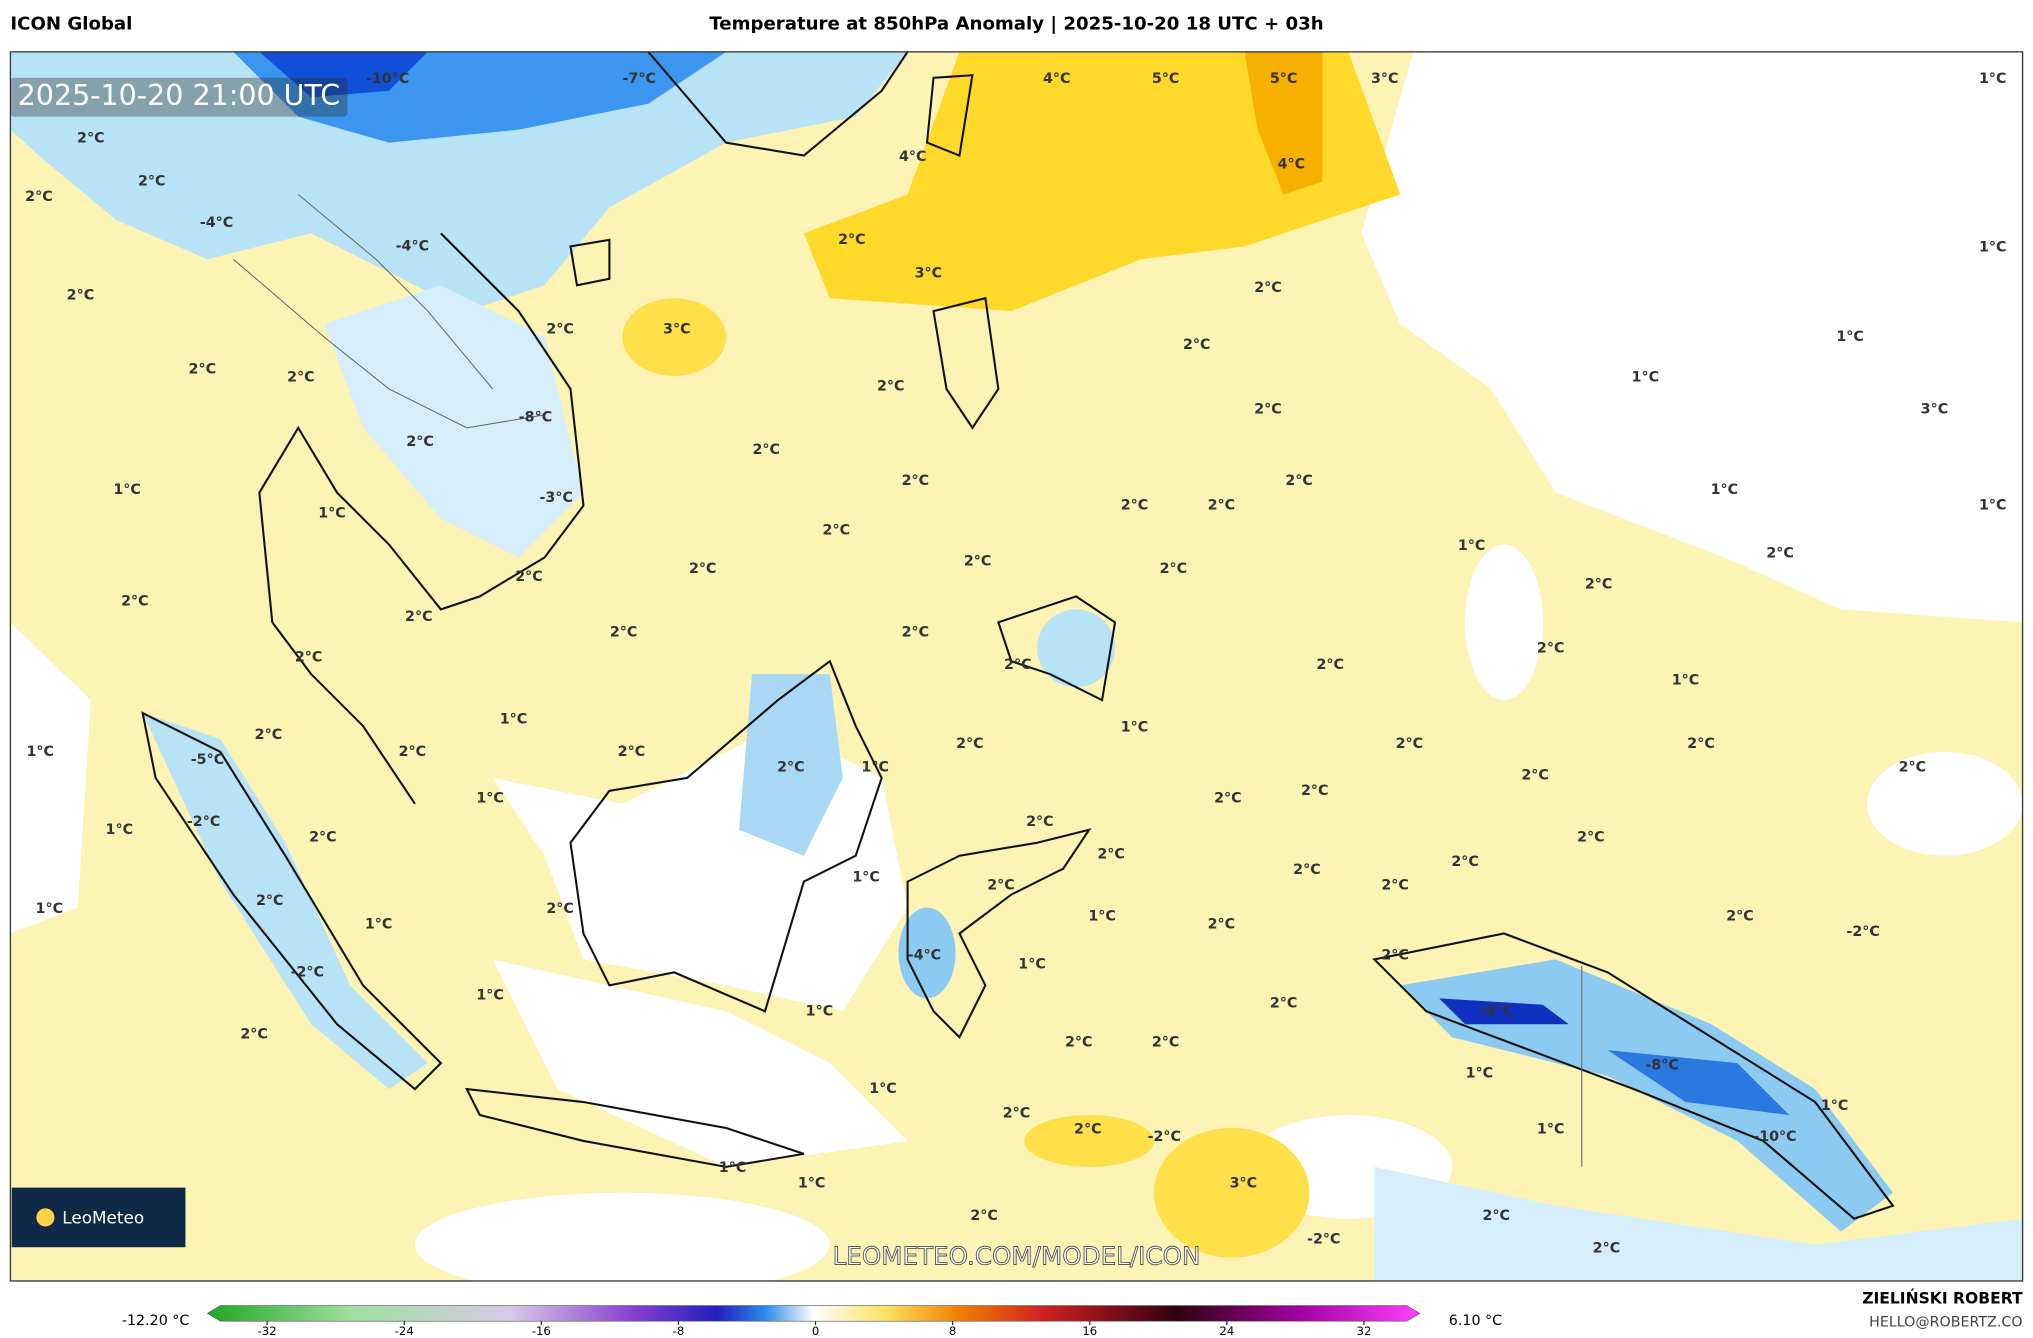 This screenshot has width=2033, height=1338. Describe the element at coordinates (156, 1321) in the screenshot. I see `colorbar-min: -12.20 °C` at that location.